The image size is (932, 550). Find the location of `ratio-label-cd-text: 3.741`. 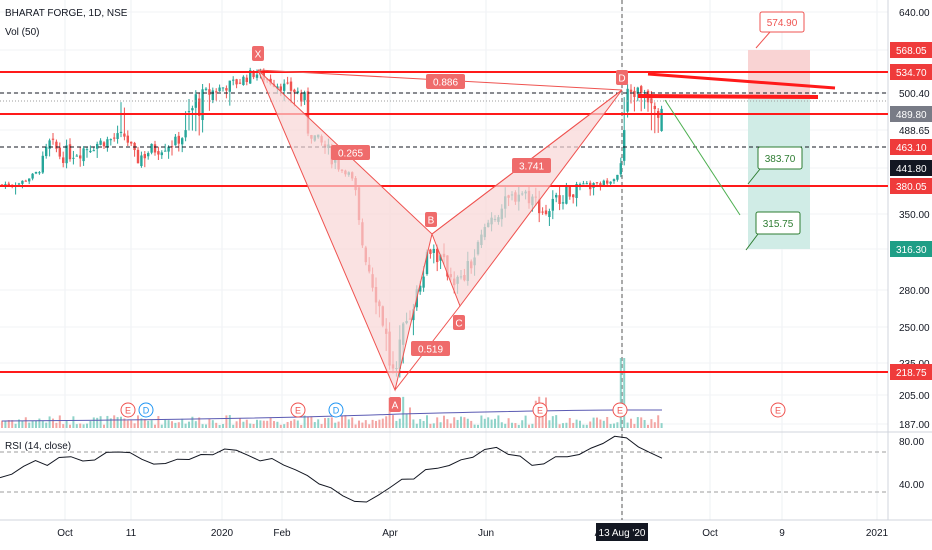

ratio-label-cd-text: 3.741 is located at coordinates (531, 167).